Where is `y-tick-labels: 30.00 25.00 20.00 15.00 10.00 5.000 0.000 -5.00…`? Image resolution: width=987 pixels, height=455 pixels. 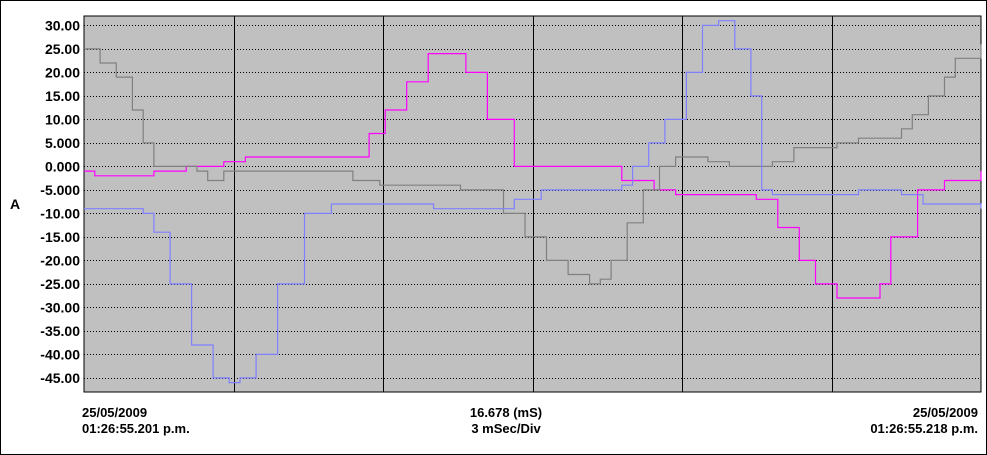 y-tick-labels: 30.00 25.00 20.00 15.00 10.00 5.000 0.000 -5.00… is located at coordinates (60, 201).